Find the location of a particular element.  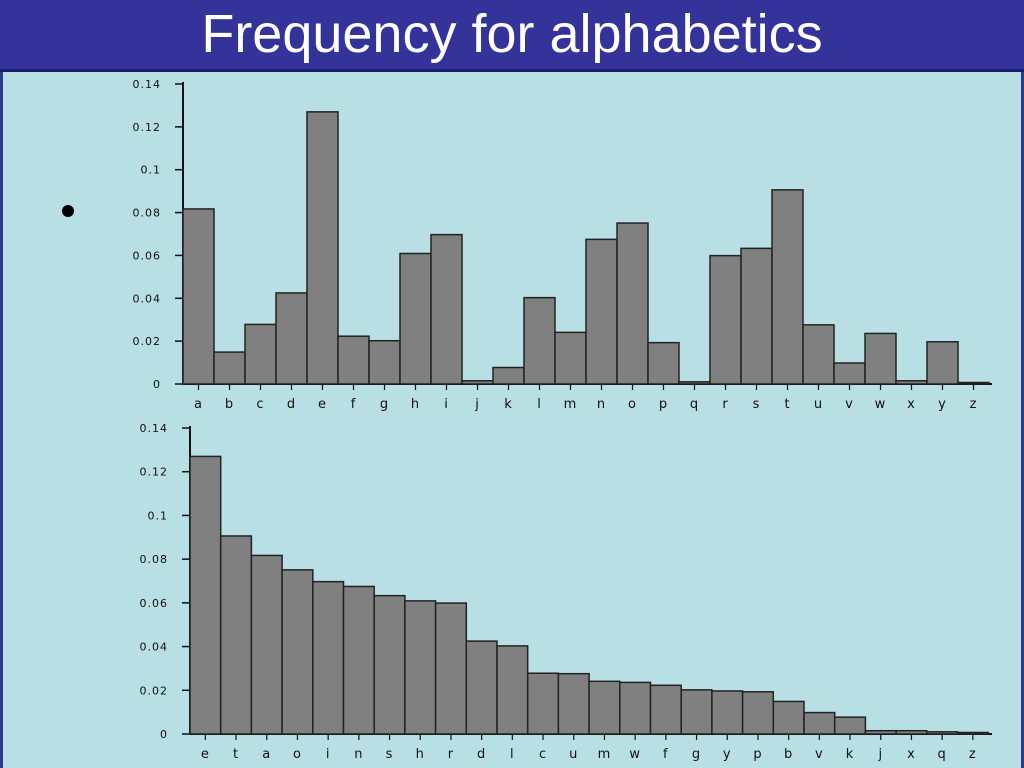

x-tick-label: s is located at coordinates (390, 754).